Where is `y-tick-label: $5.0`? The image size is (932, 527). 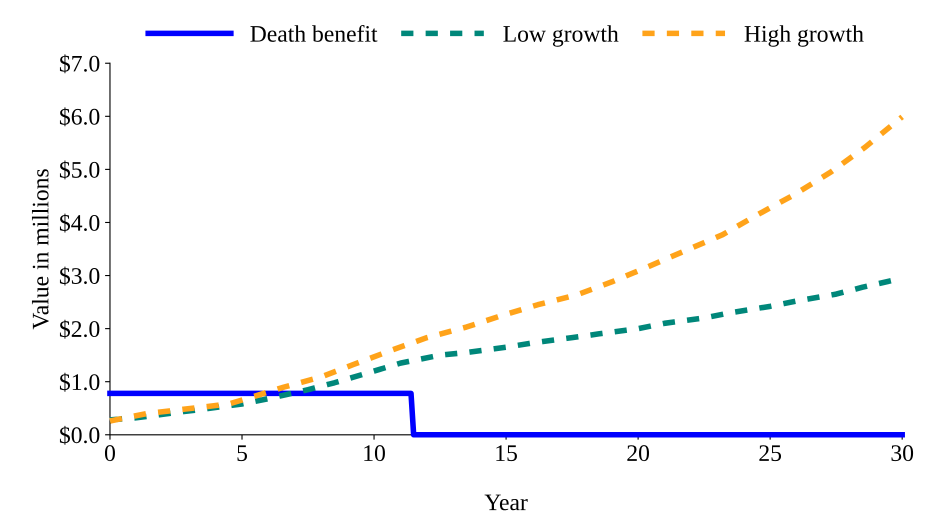
y-tick-label: $5.0 is located at coordinates (80, 170).